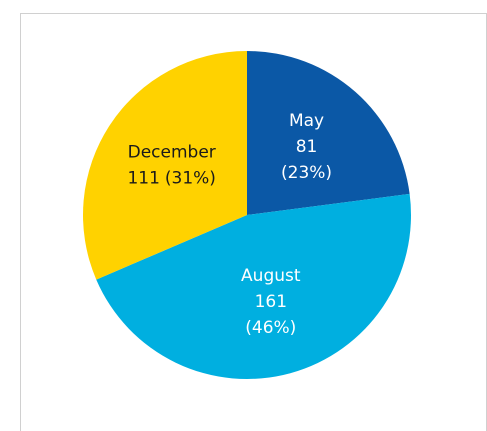 This screenshot has width=487, height=431. I want to click on label-part: August, so click(271, 276).